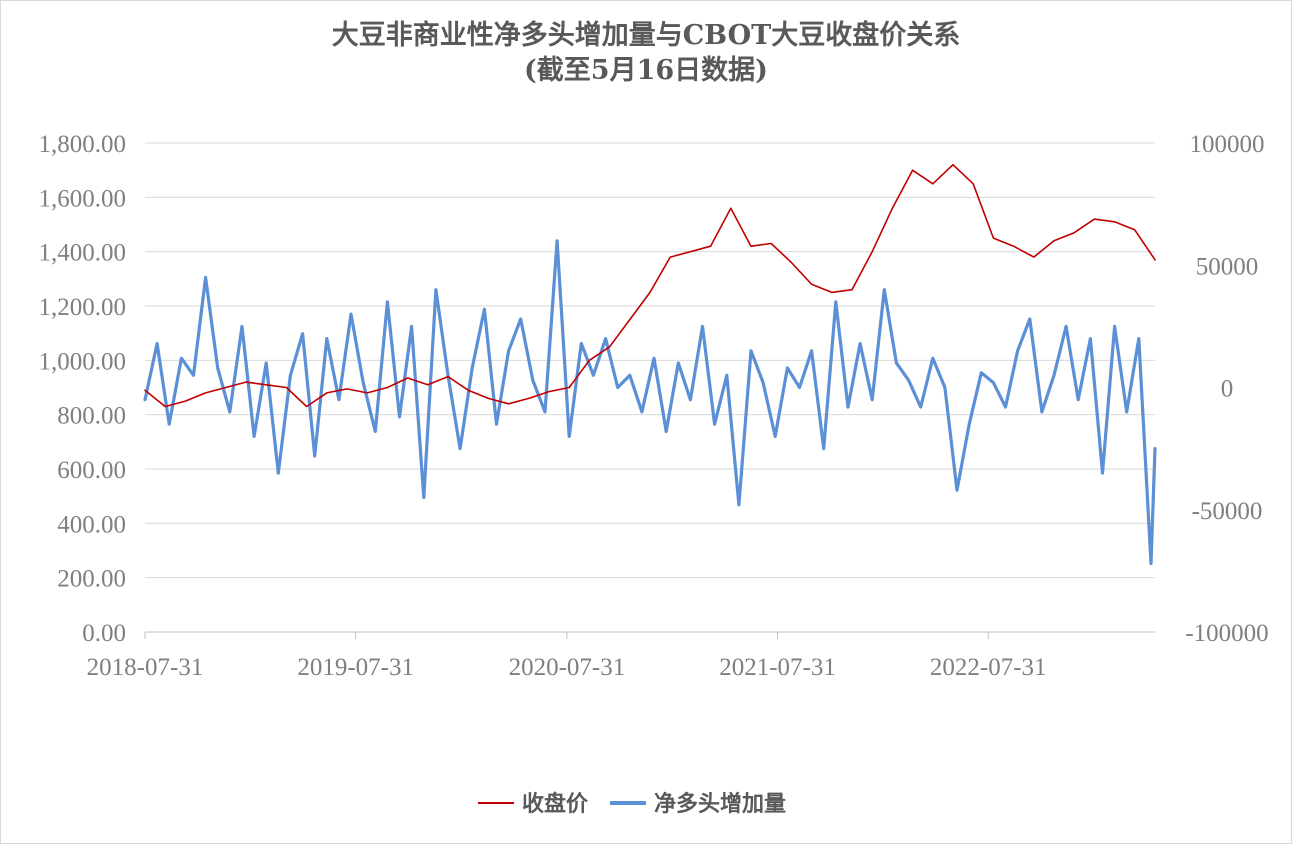 Image resolution: width=1292 pixels, height=844 pixels. What do you see at coordinates (83, 253) in the screenshot?
I see `left-tick-label: 1,400.00` at bounding box center [83, 253].